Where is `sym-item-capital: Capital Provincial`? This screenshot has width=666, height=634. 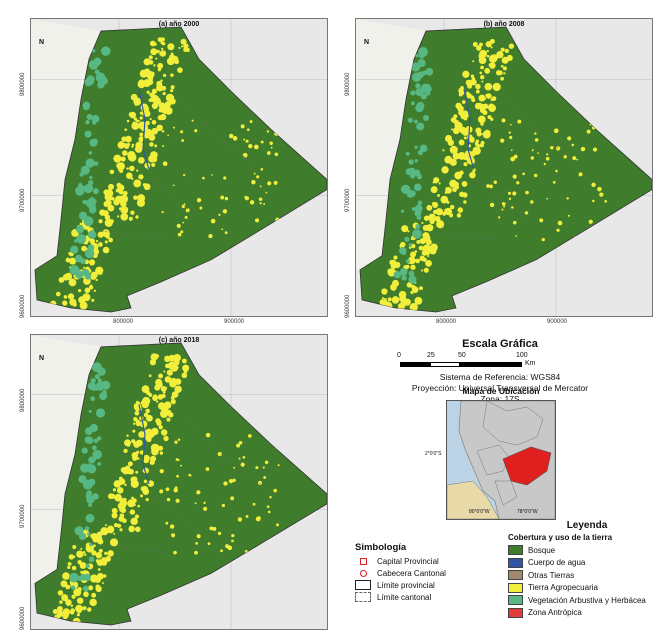
sym-item-capital: Capital Provincial is located at coordinates (430, 561).